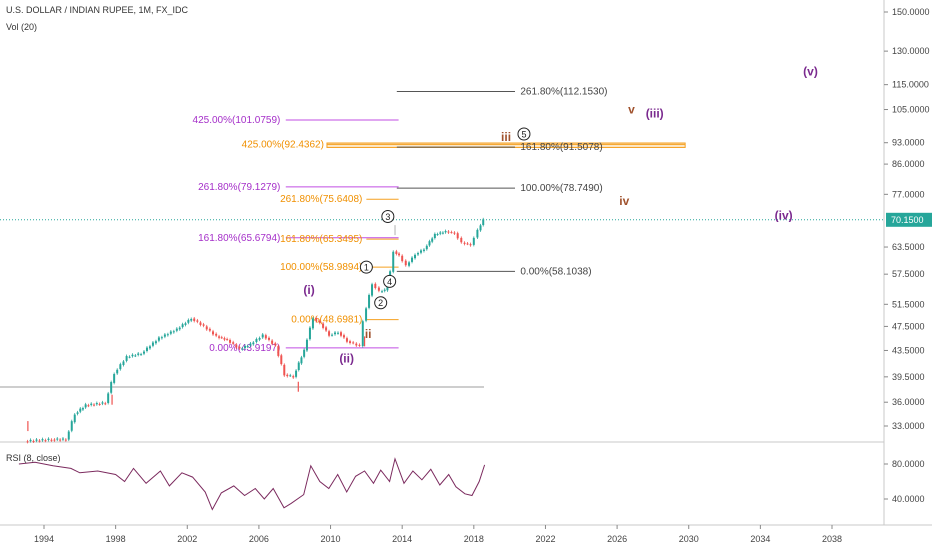  Describe the element at coordinates (346, 359) in the screenshot. I see `wave-label: (ii)` at that location.